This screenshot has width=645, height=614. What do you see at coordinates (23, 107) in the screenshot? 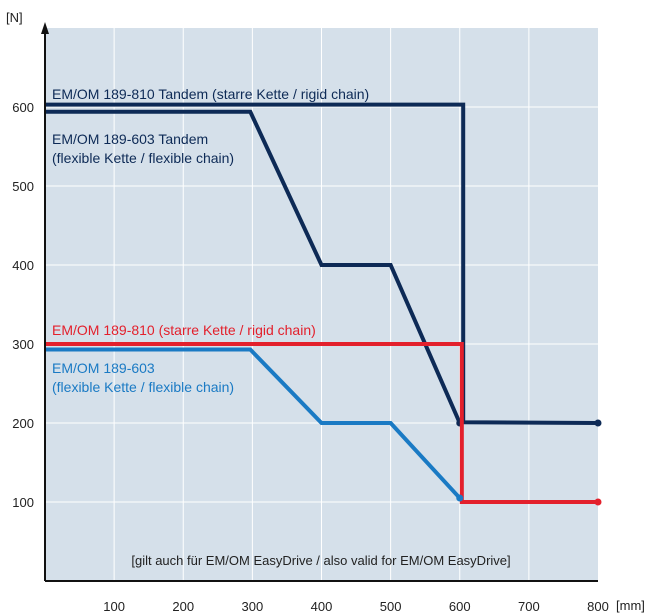
I see `y-tick-label: 600` at bounding box center [23, 107].